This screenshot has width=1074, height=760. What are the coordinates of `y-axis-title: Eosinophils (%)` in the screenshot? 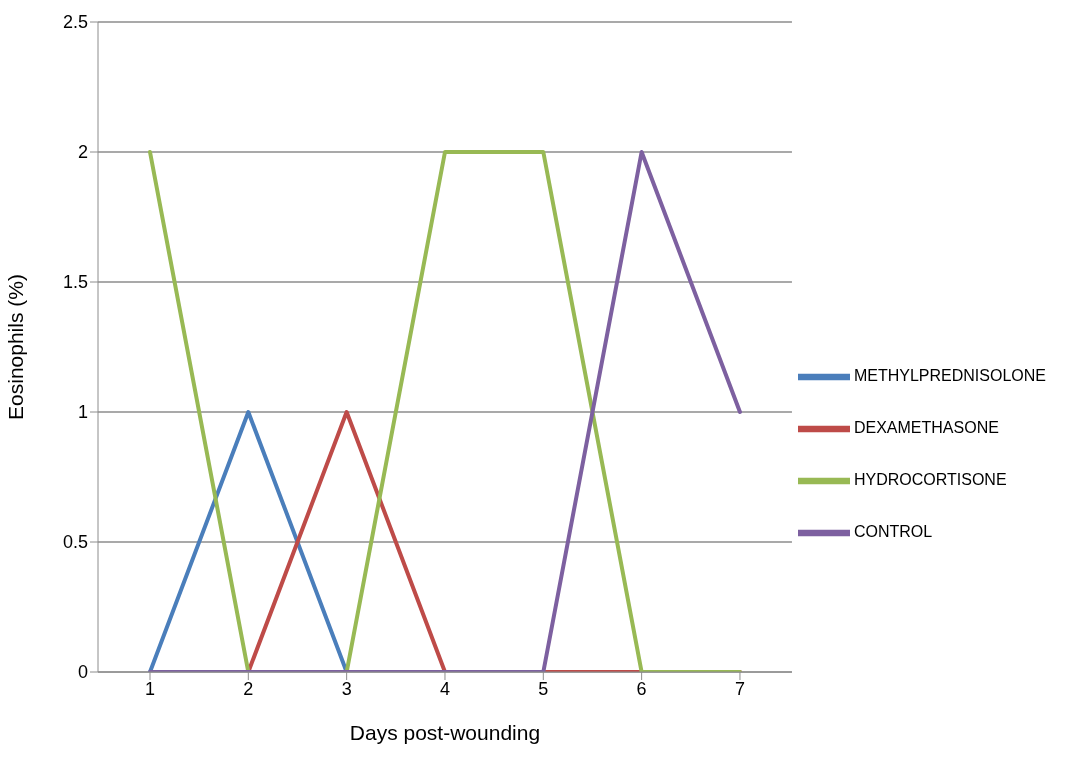 It's located at (16, 347).